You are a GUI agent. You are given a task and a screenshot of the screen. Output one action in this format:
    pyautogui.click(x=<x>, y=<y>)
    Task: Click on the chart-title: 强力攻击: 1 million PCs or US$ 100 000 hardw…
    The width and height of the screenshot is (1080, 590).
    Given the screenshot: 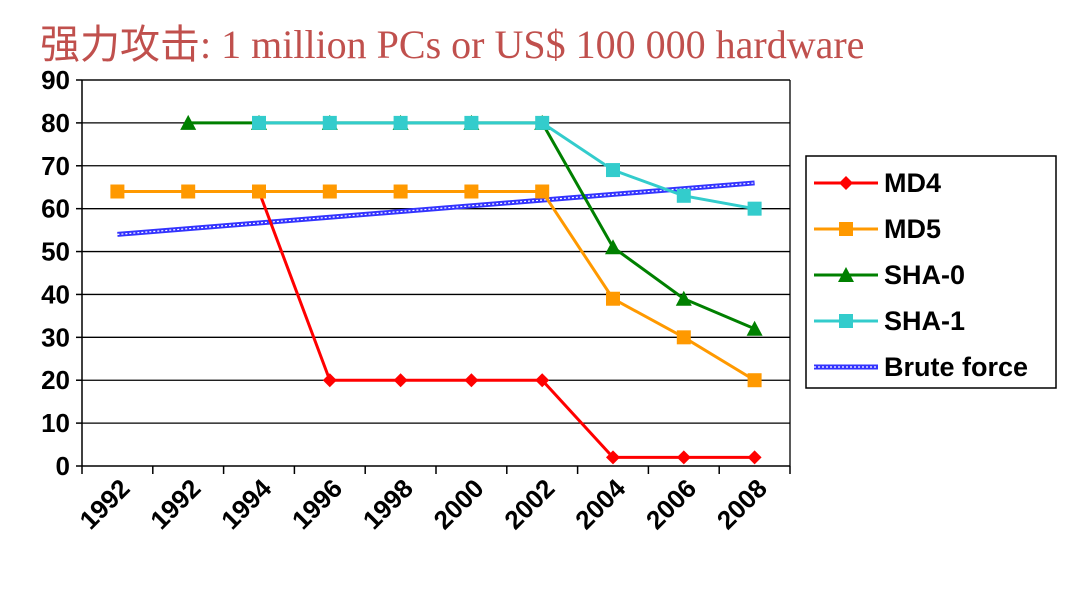 What is the action you would take?
    pyautogui.click(x=452, y=44)
    